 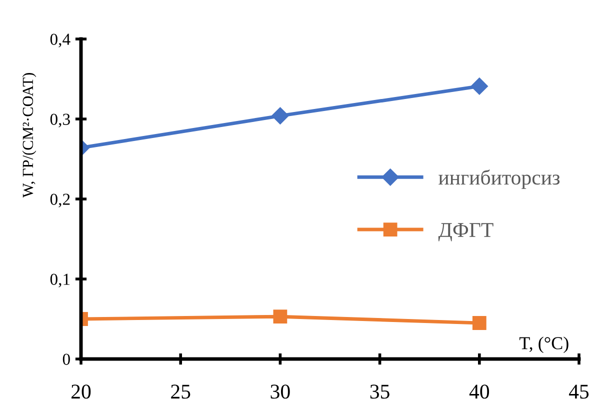 I want to click on x-tick-label: 35, so click(x=380, y=391).